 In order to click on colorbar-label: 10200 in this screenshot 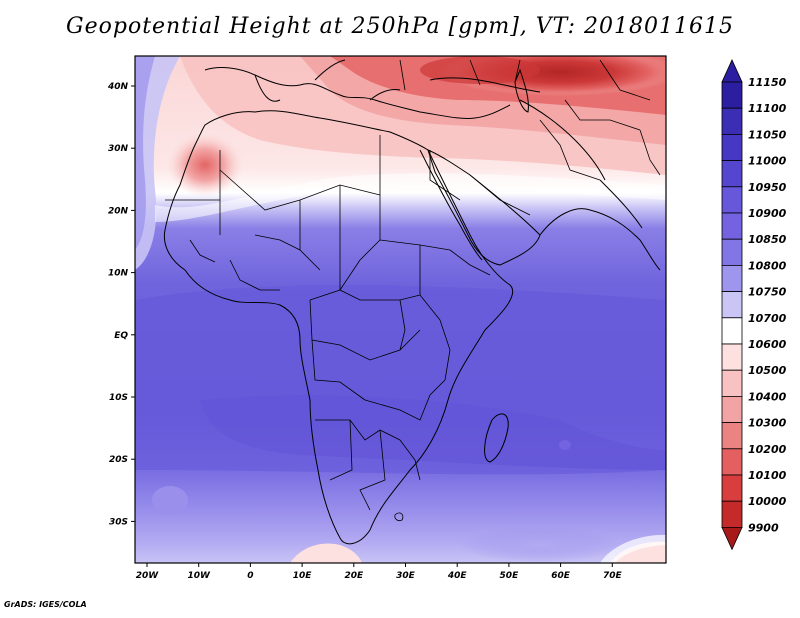, I will do `click(767, 449)`.